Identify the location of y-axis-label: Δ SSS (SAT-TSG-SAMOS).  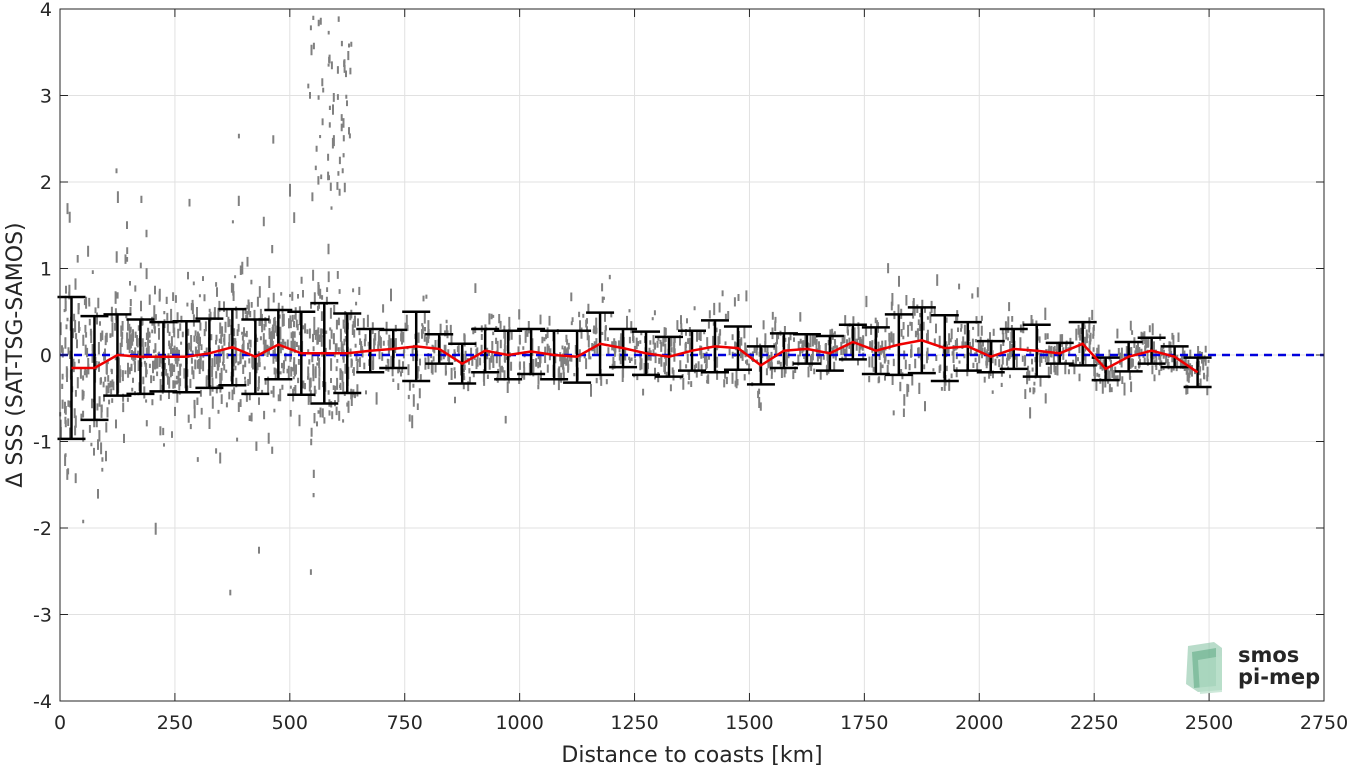
(15, 354).